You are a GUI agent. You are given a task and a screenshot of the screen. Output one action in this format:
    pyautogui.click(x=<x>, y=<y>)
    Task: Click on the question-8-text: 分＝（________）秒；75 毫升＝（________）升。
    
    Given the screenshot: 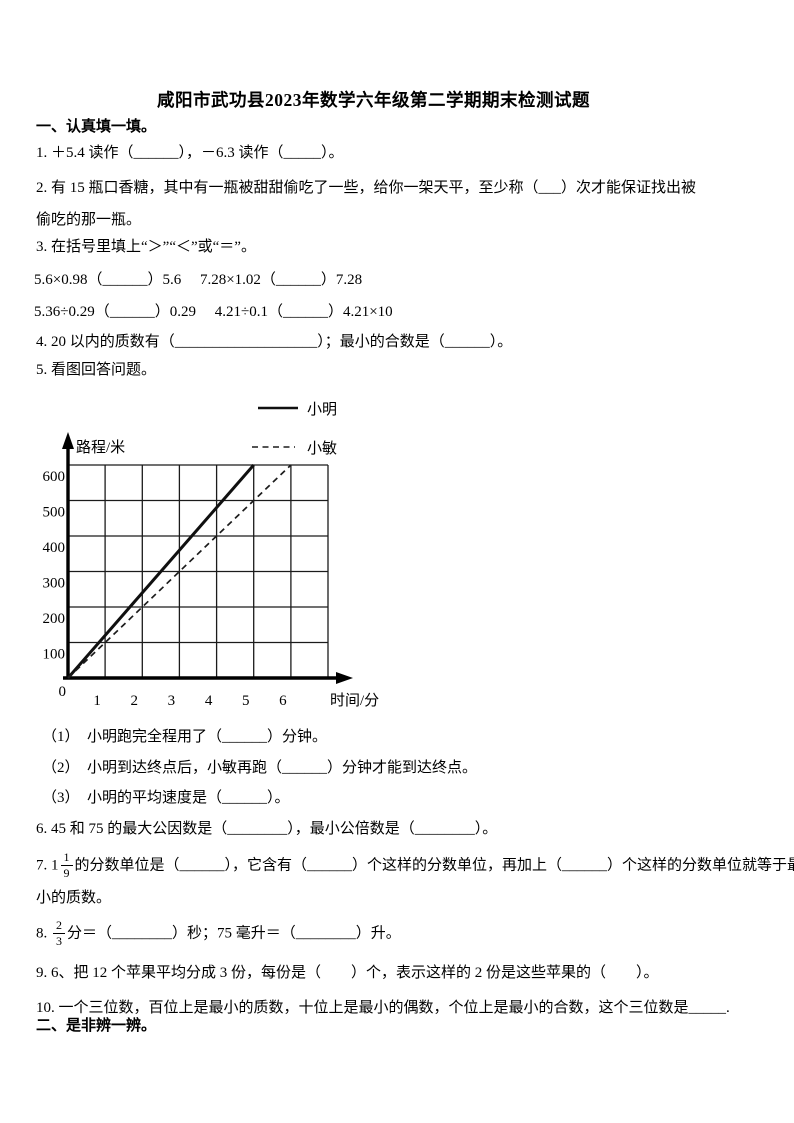 What is the action you would take?
    pyautogui.click(x=234, y=933)
    